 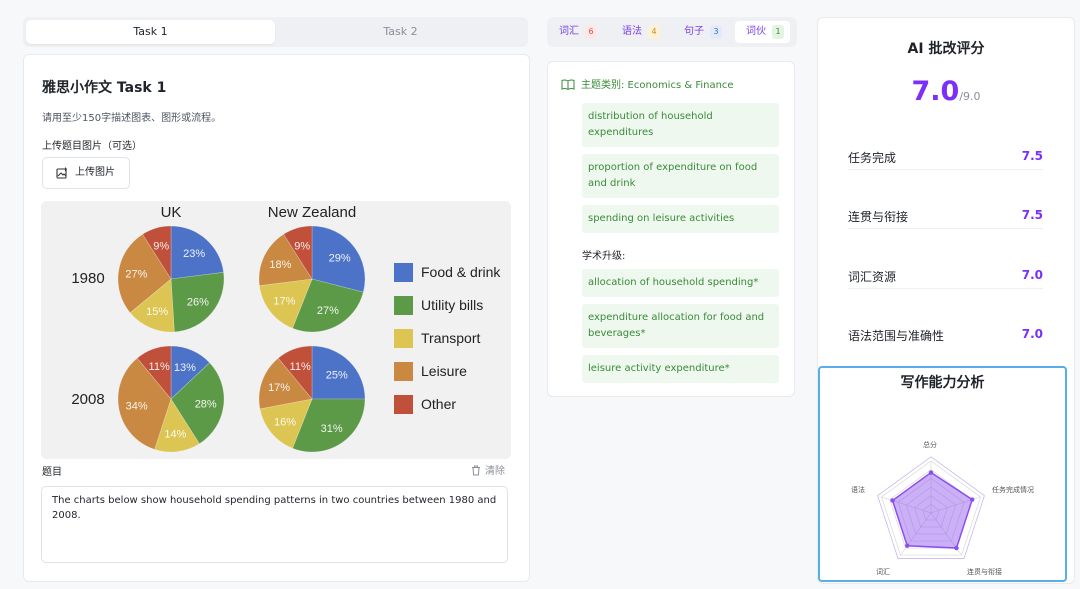 I want to click on criterion-name: 词汇资源, so click(x=872, y=277).